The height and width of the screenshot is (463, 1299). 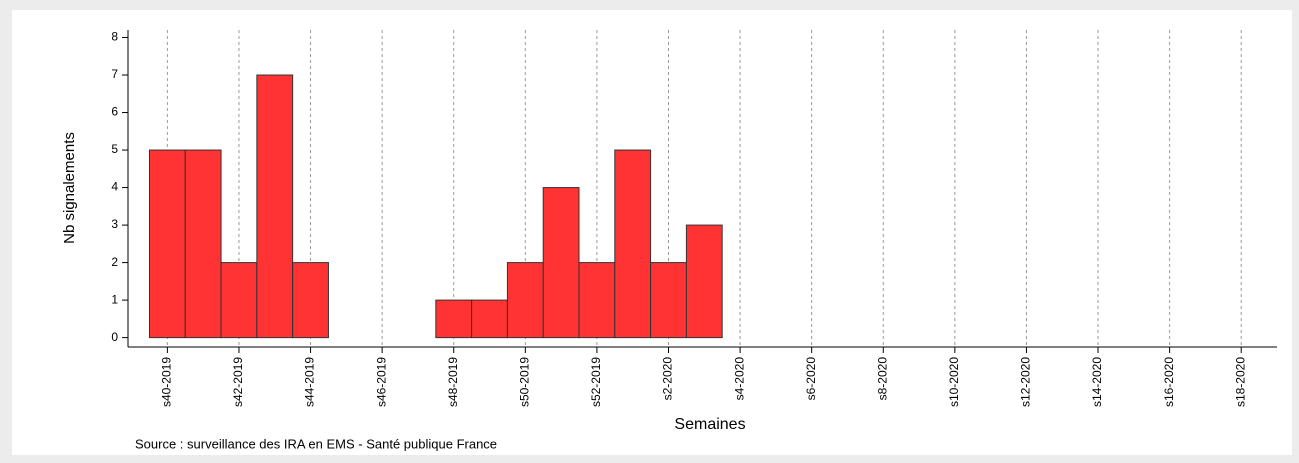 I want to click on y-tick-label: 6, so click(x=114, y=112).